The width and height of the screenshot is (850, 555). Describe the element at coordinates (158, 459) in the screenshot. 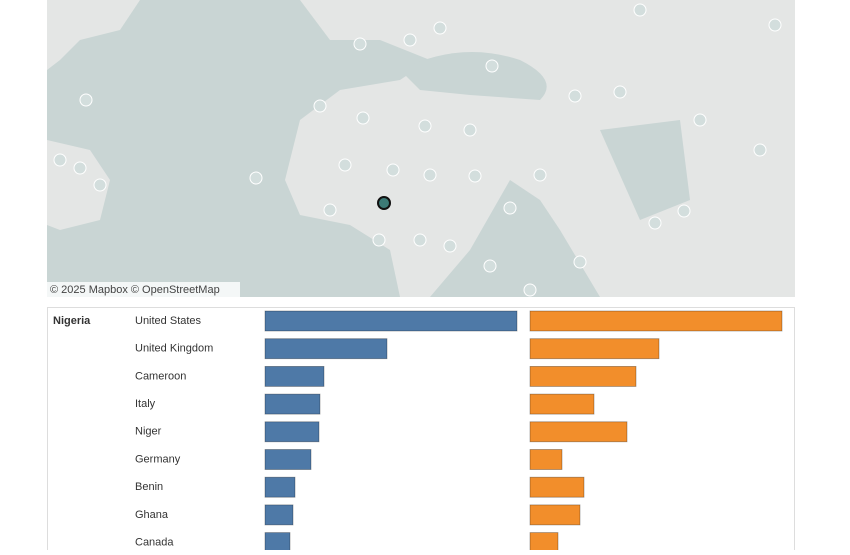

I see `category-label: Germany` at that location.